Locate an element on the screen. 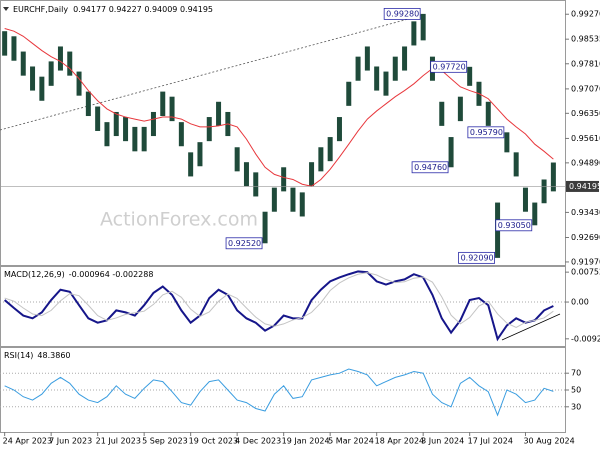 This screenshot has height=450, width=600. macd-values: -0.000964 -0.002288 is located at coordinates (111, 274).